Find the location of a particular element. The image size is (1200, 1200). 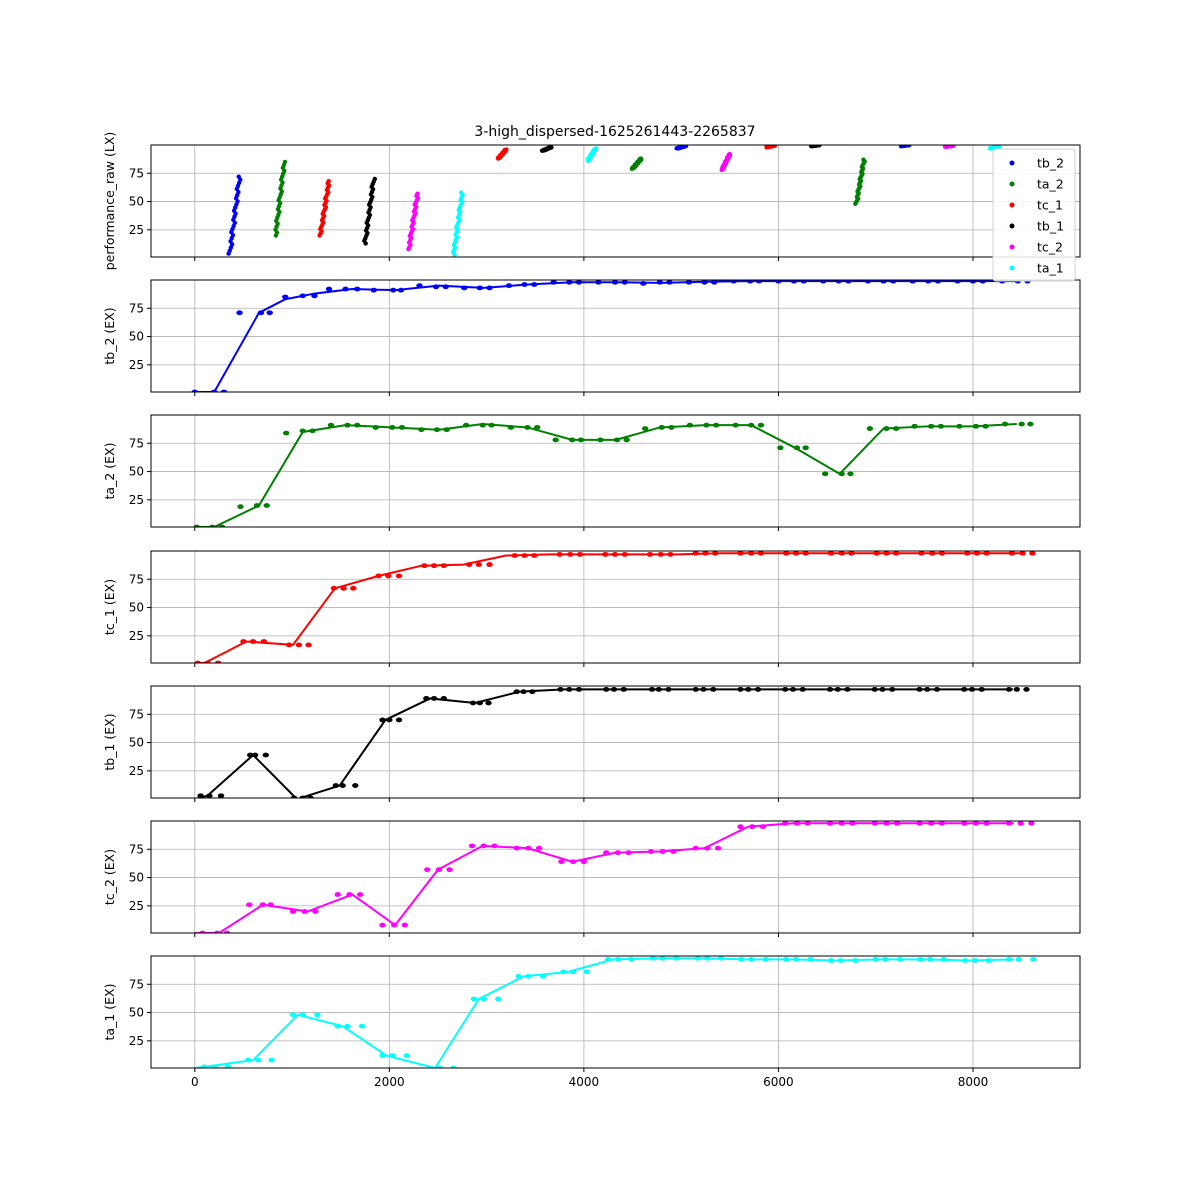

y-axis-label: tb_1 (EX) is located at coordinates (109, 741).